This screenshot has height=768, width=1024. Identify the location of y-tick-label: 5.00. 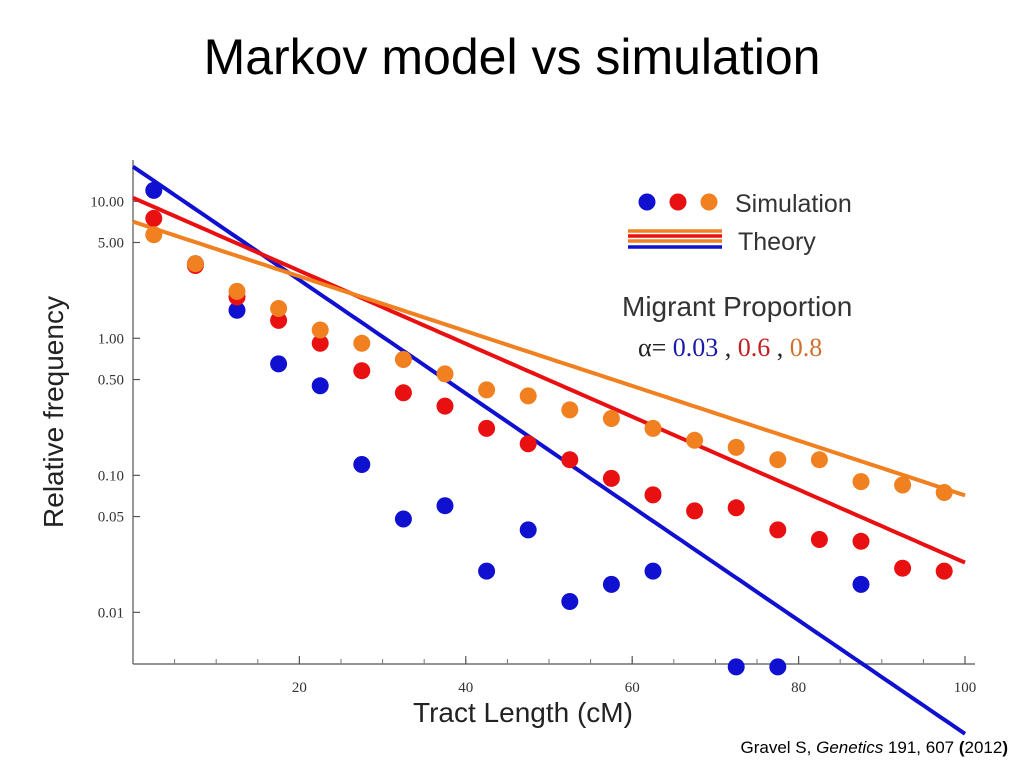
(111, 244).